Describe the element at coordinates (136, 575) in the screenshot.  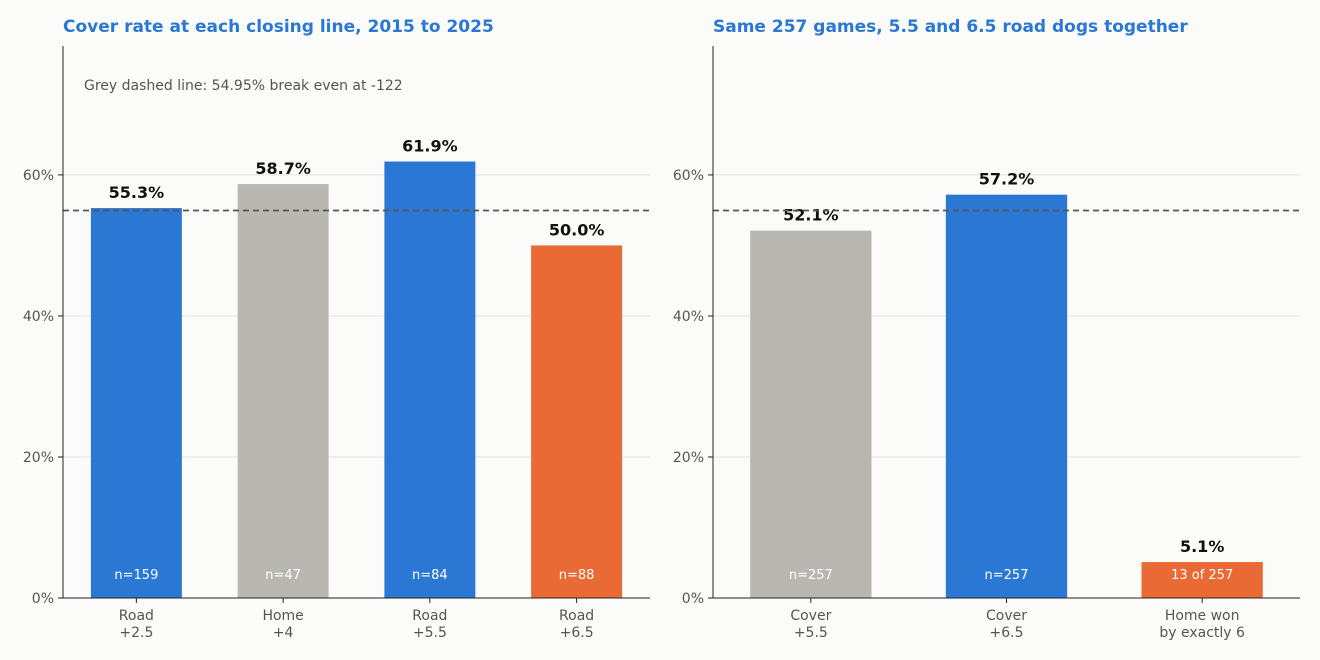
I see `bar-count-label: n=159` at that location.